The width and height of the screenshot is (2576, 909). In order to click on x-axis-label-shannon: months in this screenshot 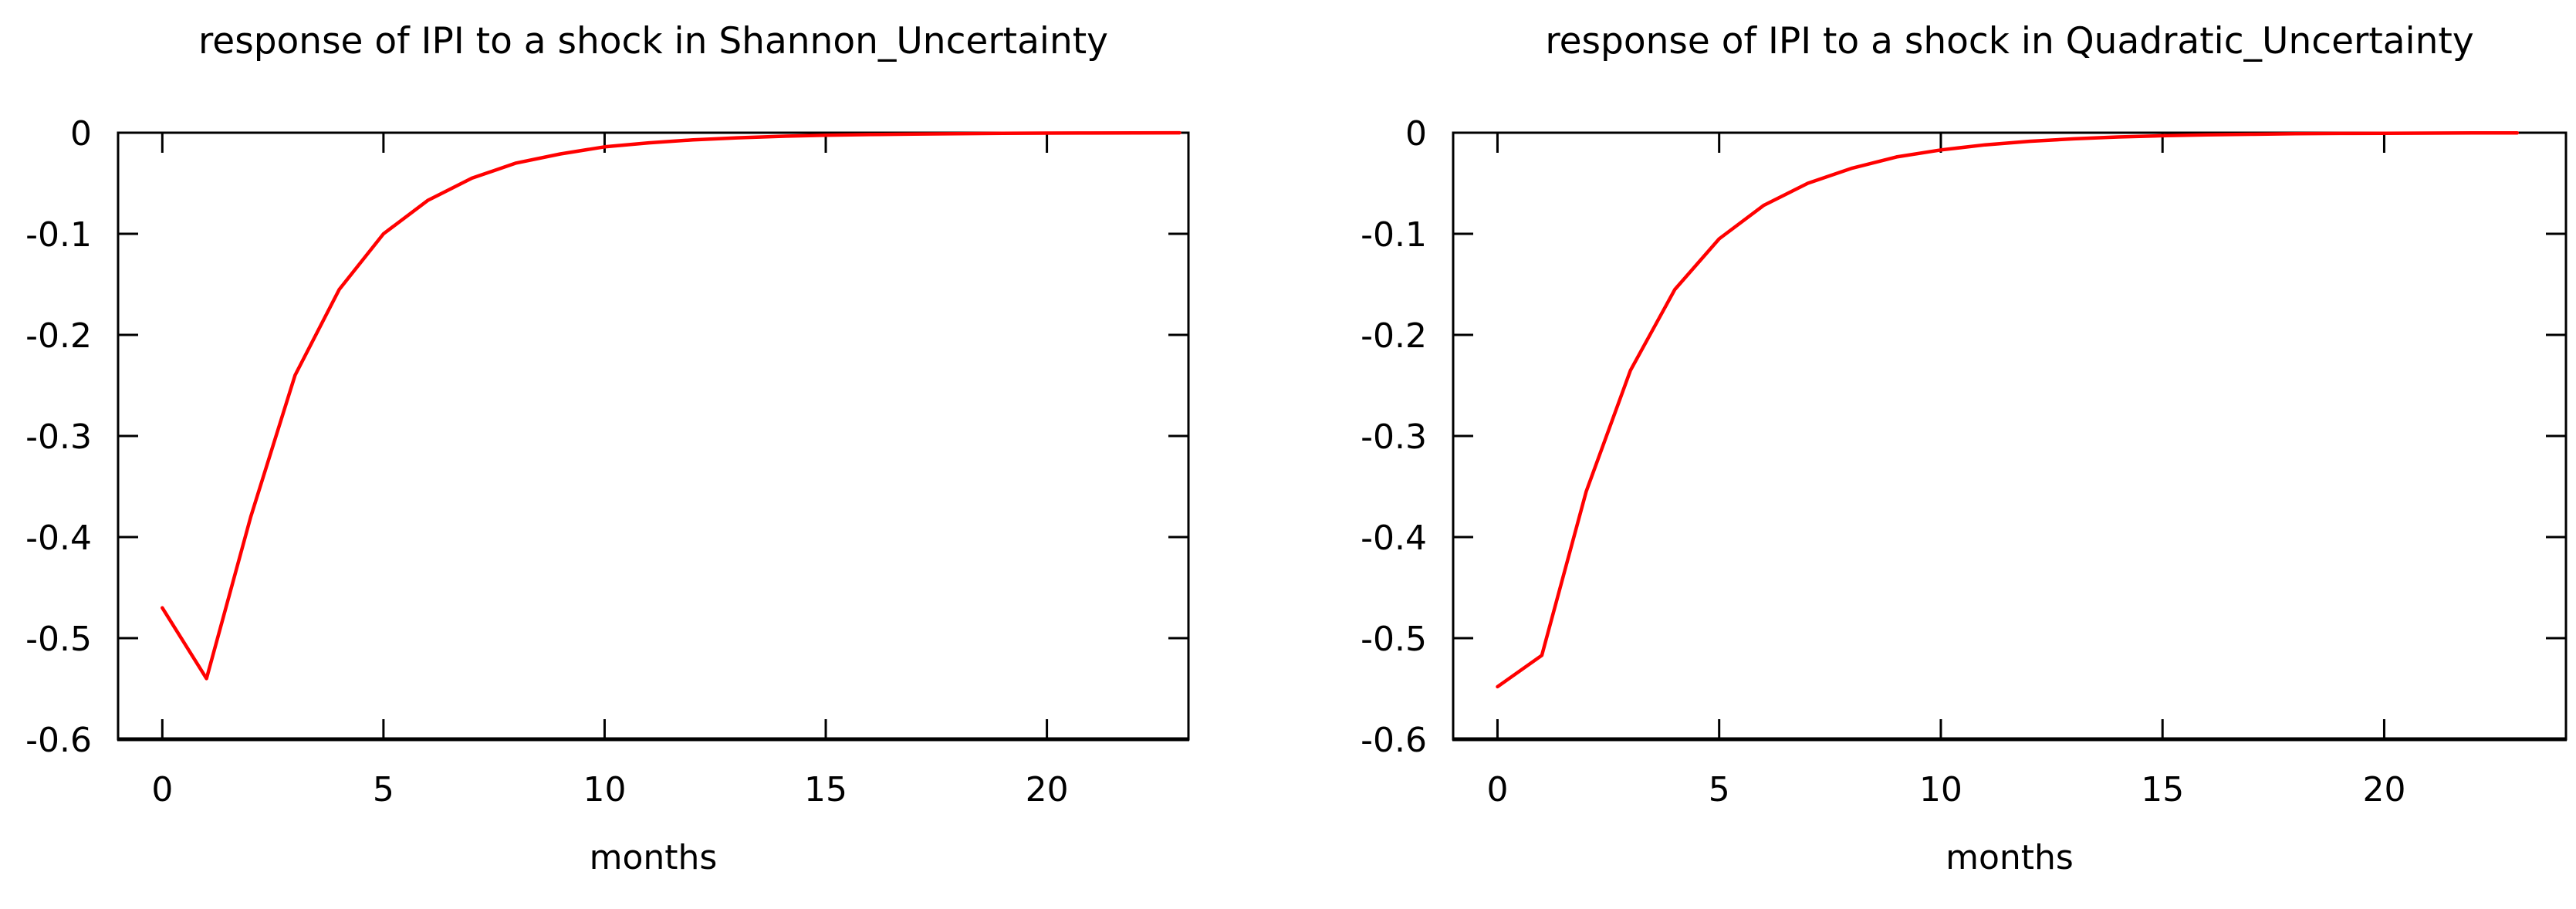, I will do `click(653, 858)`.